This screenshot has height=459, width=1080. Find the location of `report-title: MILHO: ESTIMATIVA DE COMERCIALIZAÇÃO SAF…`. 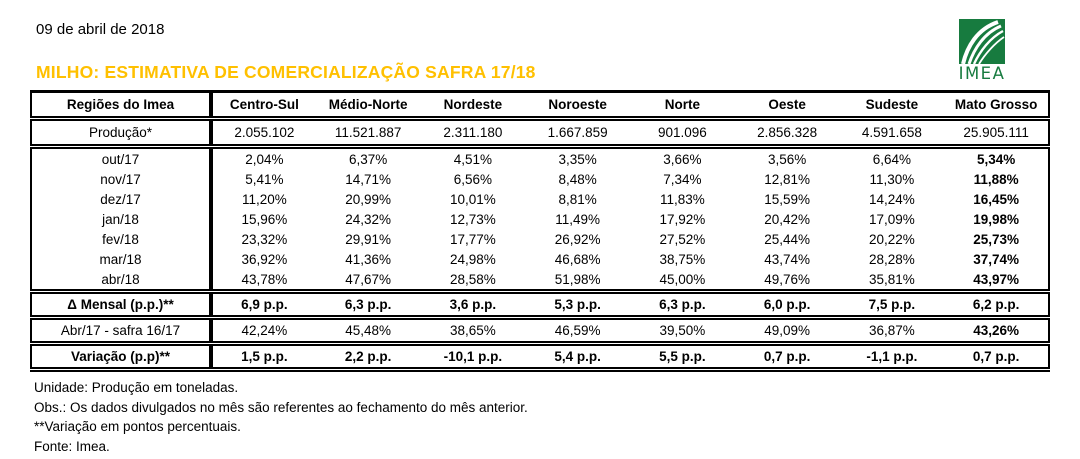

report-title: MILHO: ESTIMATIVA DE COMERCIALIZAÇÃO SAF… is located at coordinates (286, 72).